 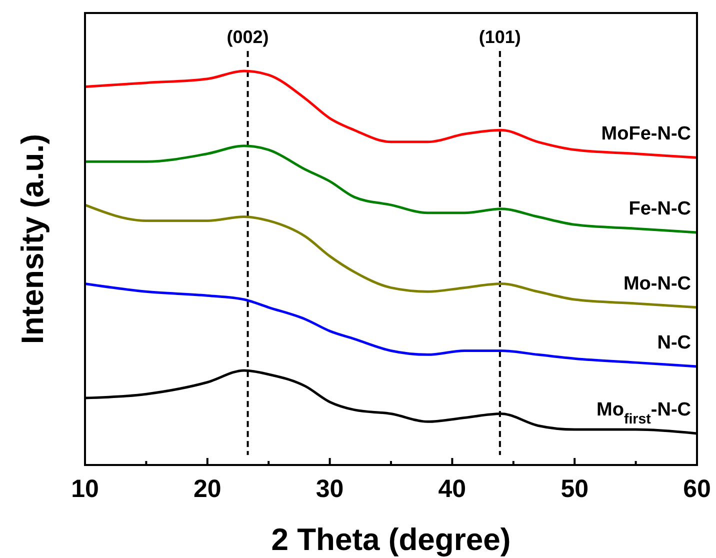 What do you see at coordinates (644, 414) in the screenshot?
I see `series-label: Mo$_{first}$-N-C` at bounding box center [644, 414].